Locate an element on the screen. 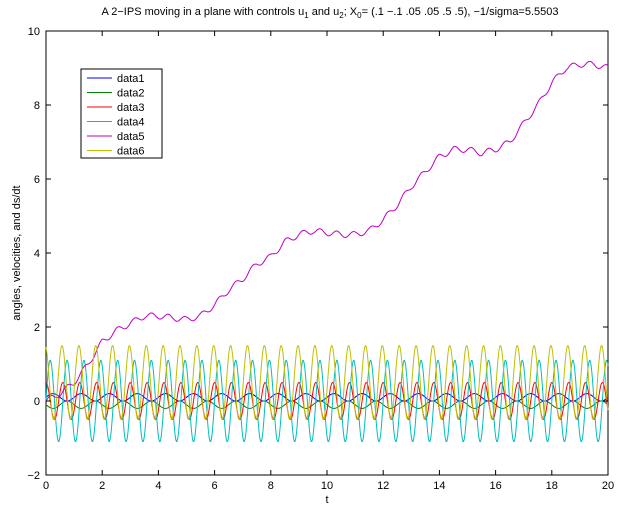  x-tick-label: 14 is located at coordinates (439, 486).